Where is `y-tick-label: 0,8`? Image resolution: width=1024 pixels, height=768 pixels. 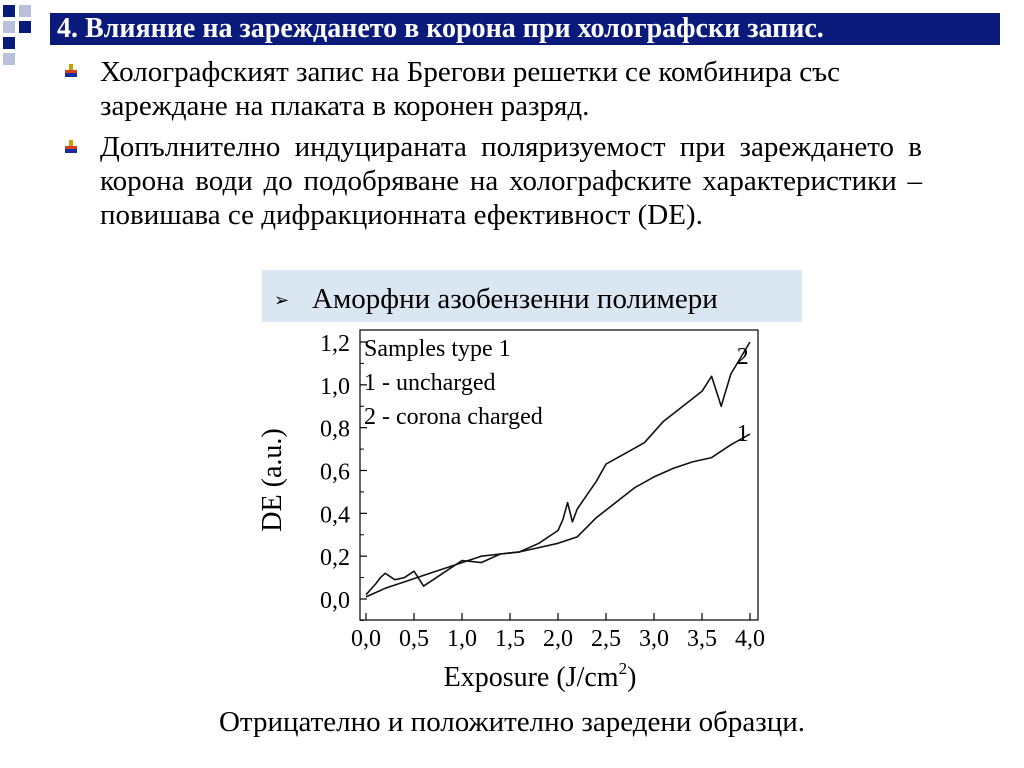 y-tick-label: 0,8 is located at coordinates (335, 430).